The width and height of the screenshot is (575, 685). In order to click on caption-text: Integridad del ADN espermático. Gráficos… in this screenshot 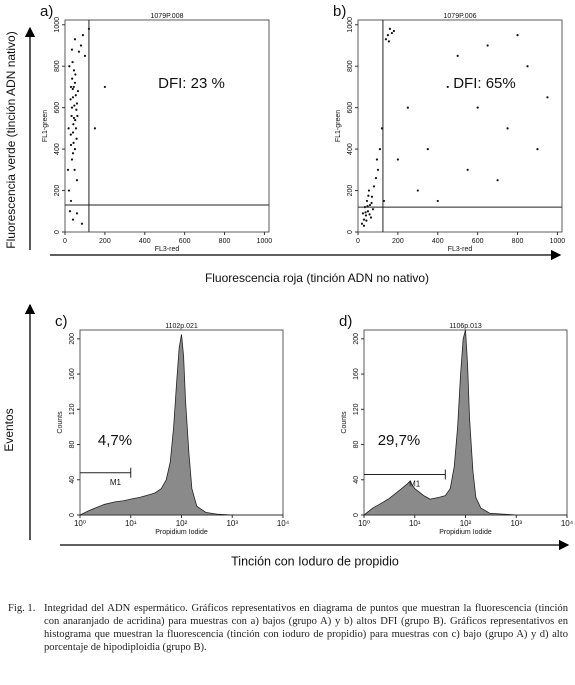, I will do `click(306, 628)`.